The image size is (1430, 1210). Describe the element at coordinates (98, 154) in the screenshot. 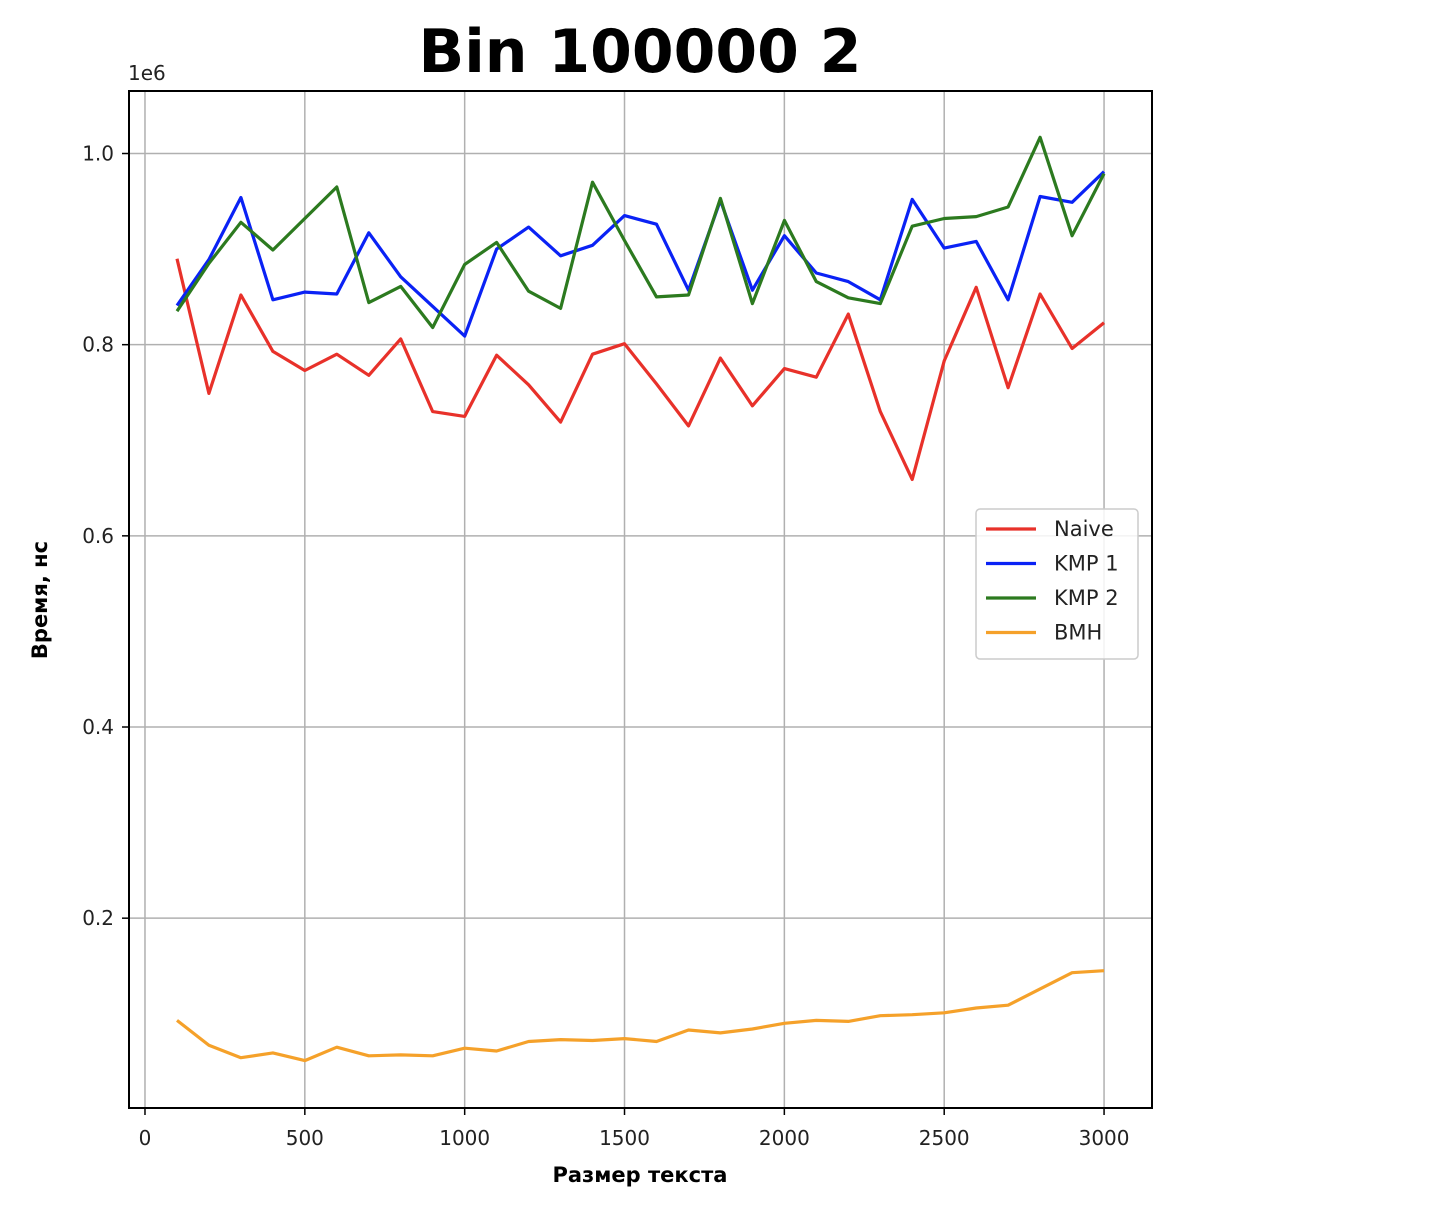

I see `y-tick-label: 1.0` at that location.